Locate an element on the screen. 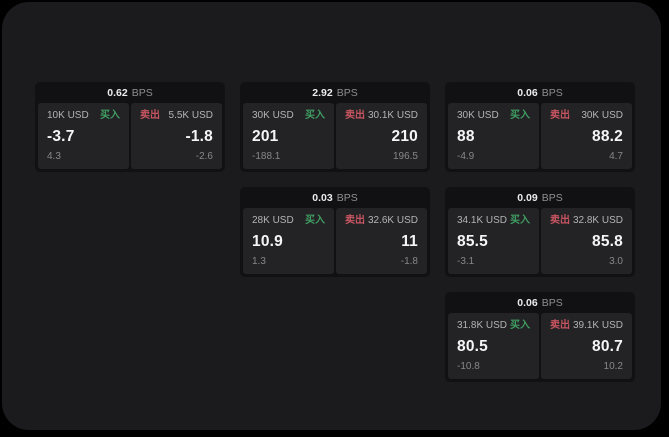  buy-price: 10.9 is located at coordinates (267, 241).